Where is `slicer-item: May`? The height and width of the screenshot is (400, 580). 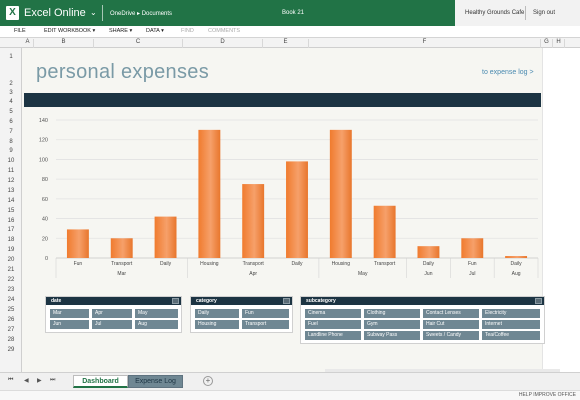 slicer-item: May is located at coordinates (156, 313).